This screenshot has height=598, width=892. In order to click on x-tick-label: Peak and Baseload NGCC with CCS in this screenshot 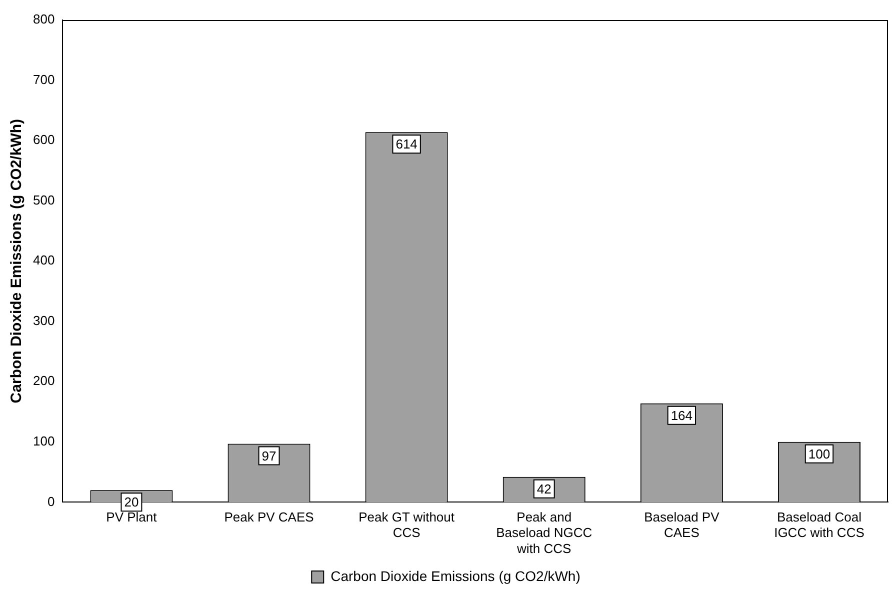, I will do `click(544, 533)`.